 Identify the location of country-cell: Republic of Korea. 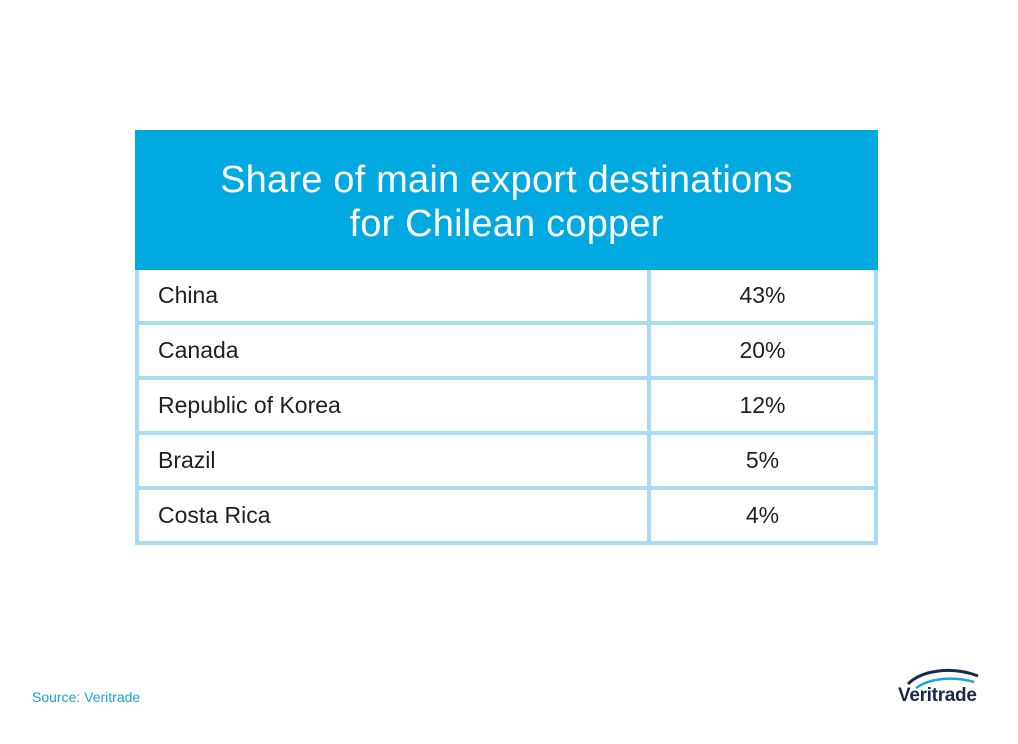
(395, 405).